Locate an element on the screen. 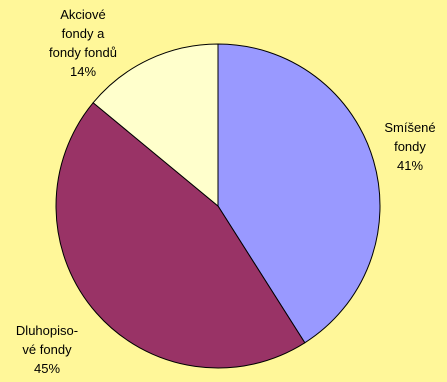 The image size is (447, 382). slice-label-line: fondy fondů is located at coordinates (83, 52).